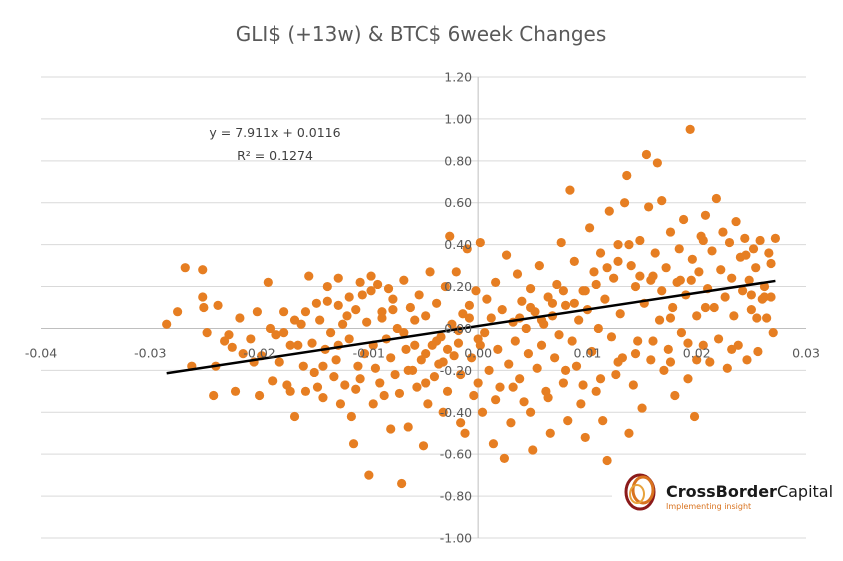 The width and height of the screenshot is (843, 561). I want to click on y-tick-label: -1.00, so click(456, 538).